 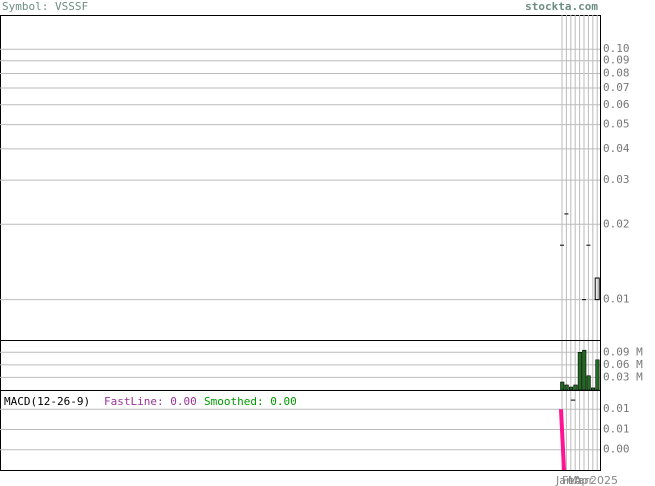 What do you see at coordinates (564, 480) in the screenshot?
I see `x-tick-label: Jan` at bounding box center [564, 480].